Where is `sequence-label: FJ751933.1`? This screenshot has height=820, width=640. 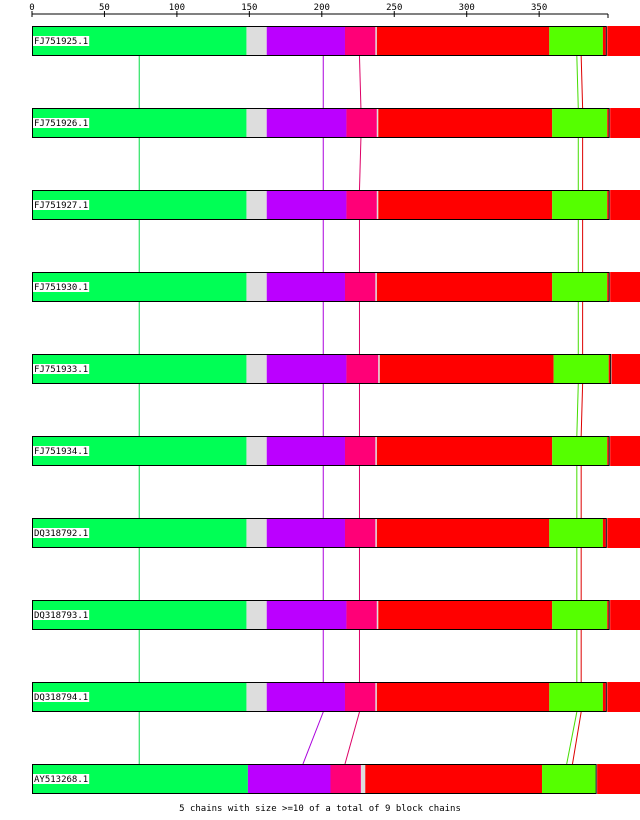
sequence-label: FJ751933.1 is located at coordinates (61, 370).